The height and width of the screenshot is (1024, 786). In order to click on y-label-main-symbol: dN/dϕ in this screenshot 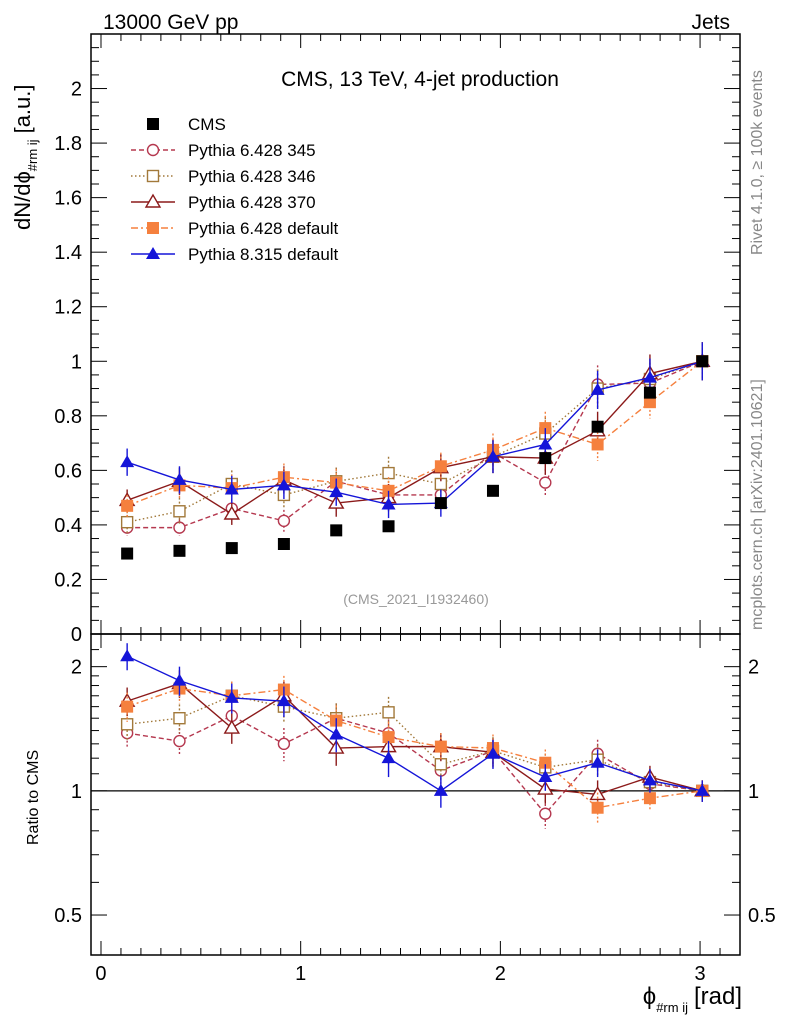, I will do `click(22, 200)`.